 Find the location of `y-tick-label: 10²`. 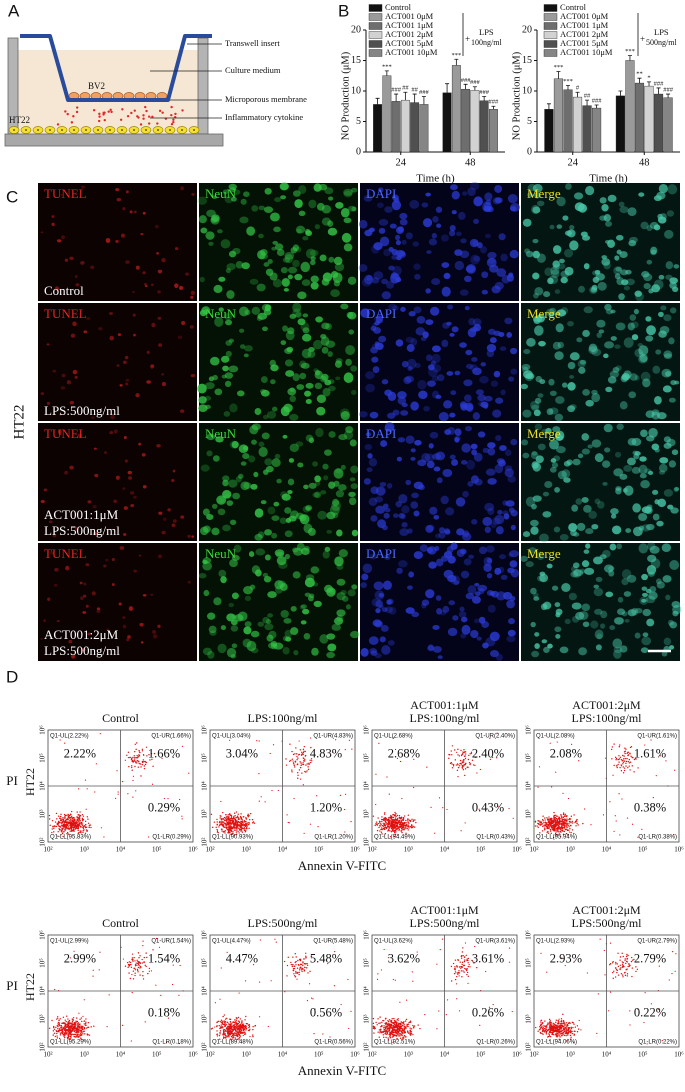

y-tick-label: 10² is located at coordinates (205, 1046).